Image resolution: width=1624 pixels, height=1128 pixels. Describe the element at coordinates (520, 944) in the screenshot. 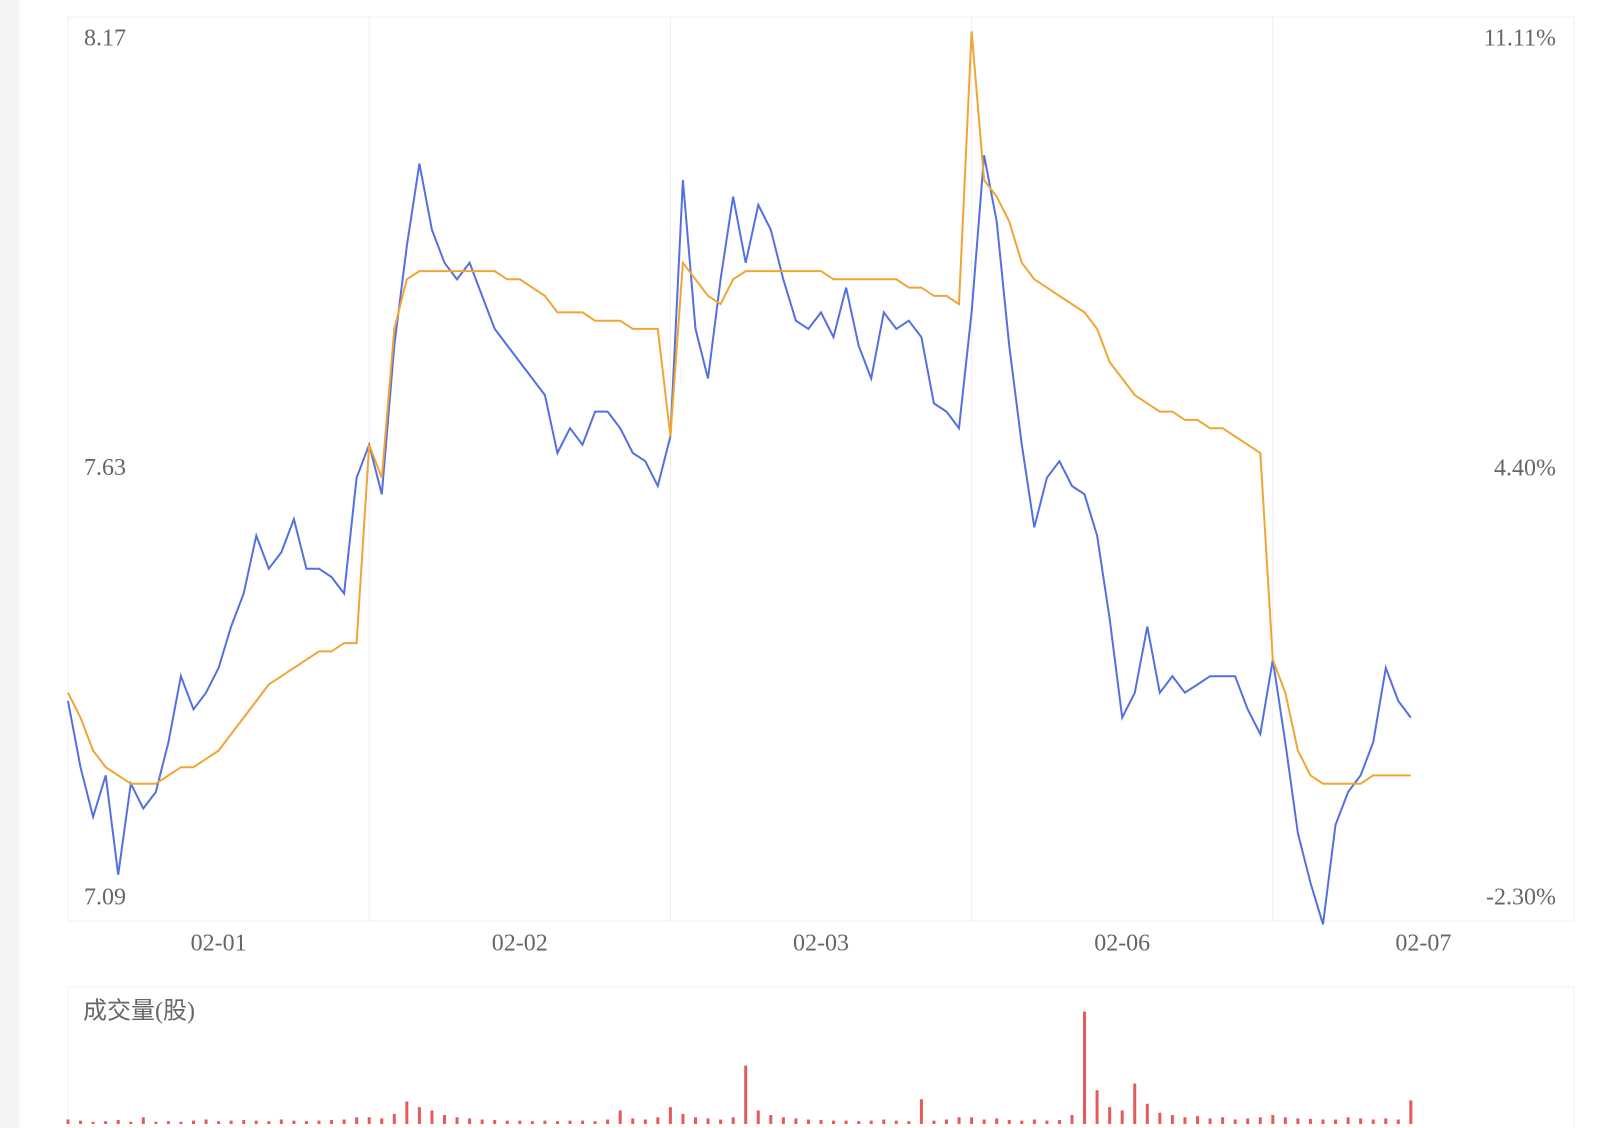

I see `x-tick-label: 02-02` at that location.